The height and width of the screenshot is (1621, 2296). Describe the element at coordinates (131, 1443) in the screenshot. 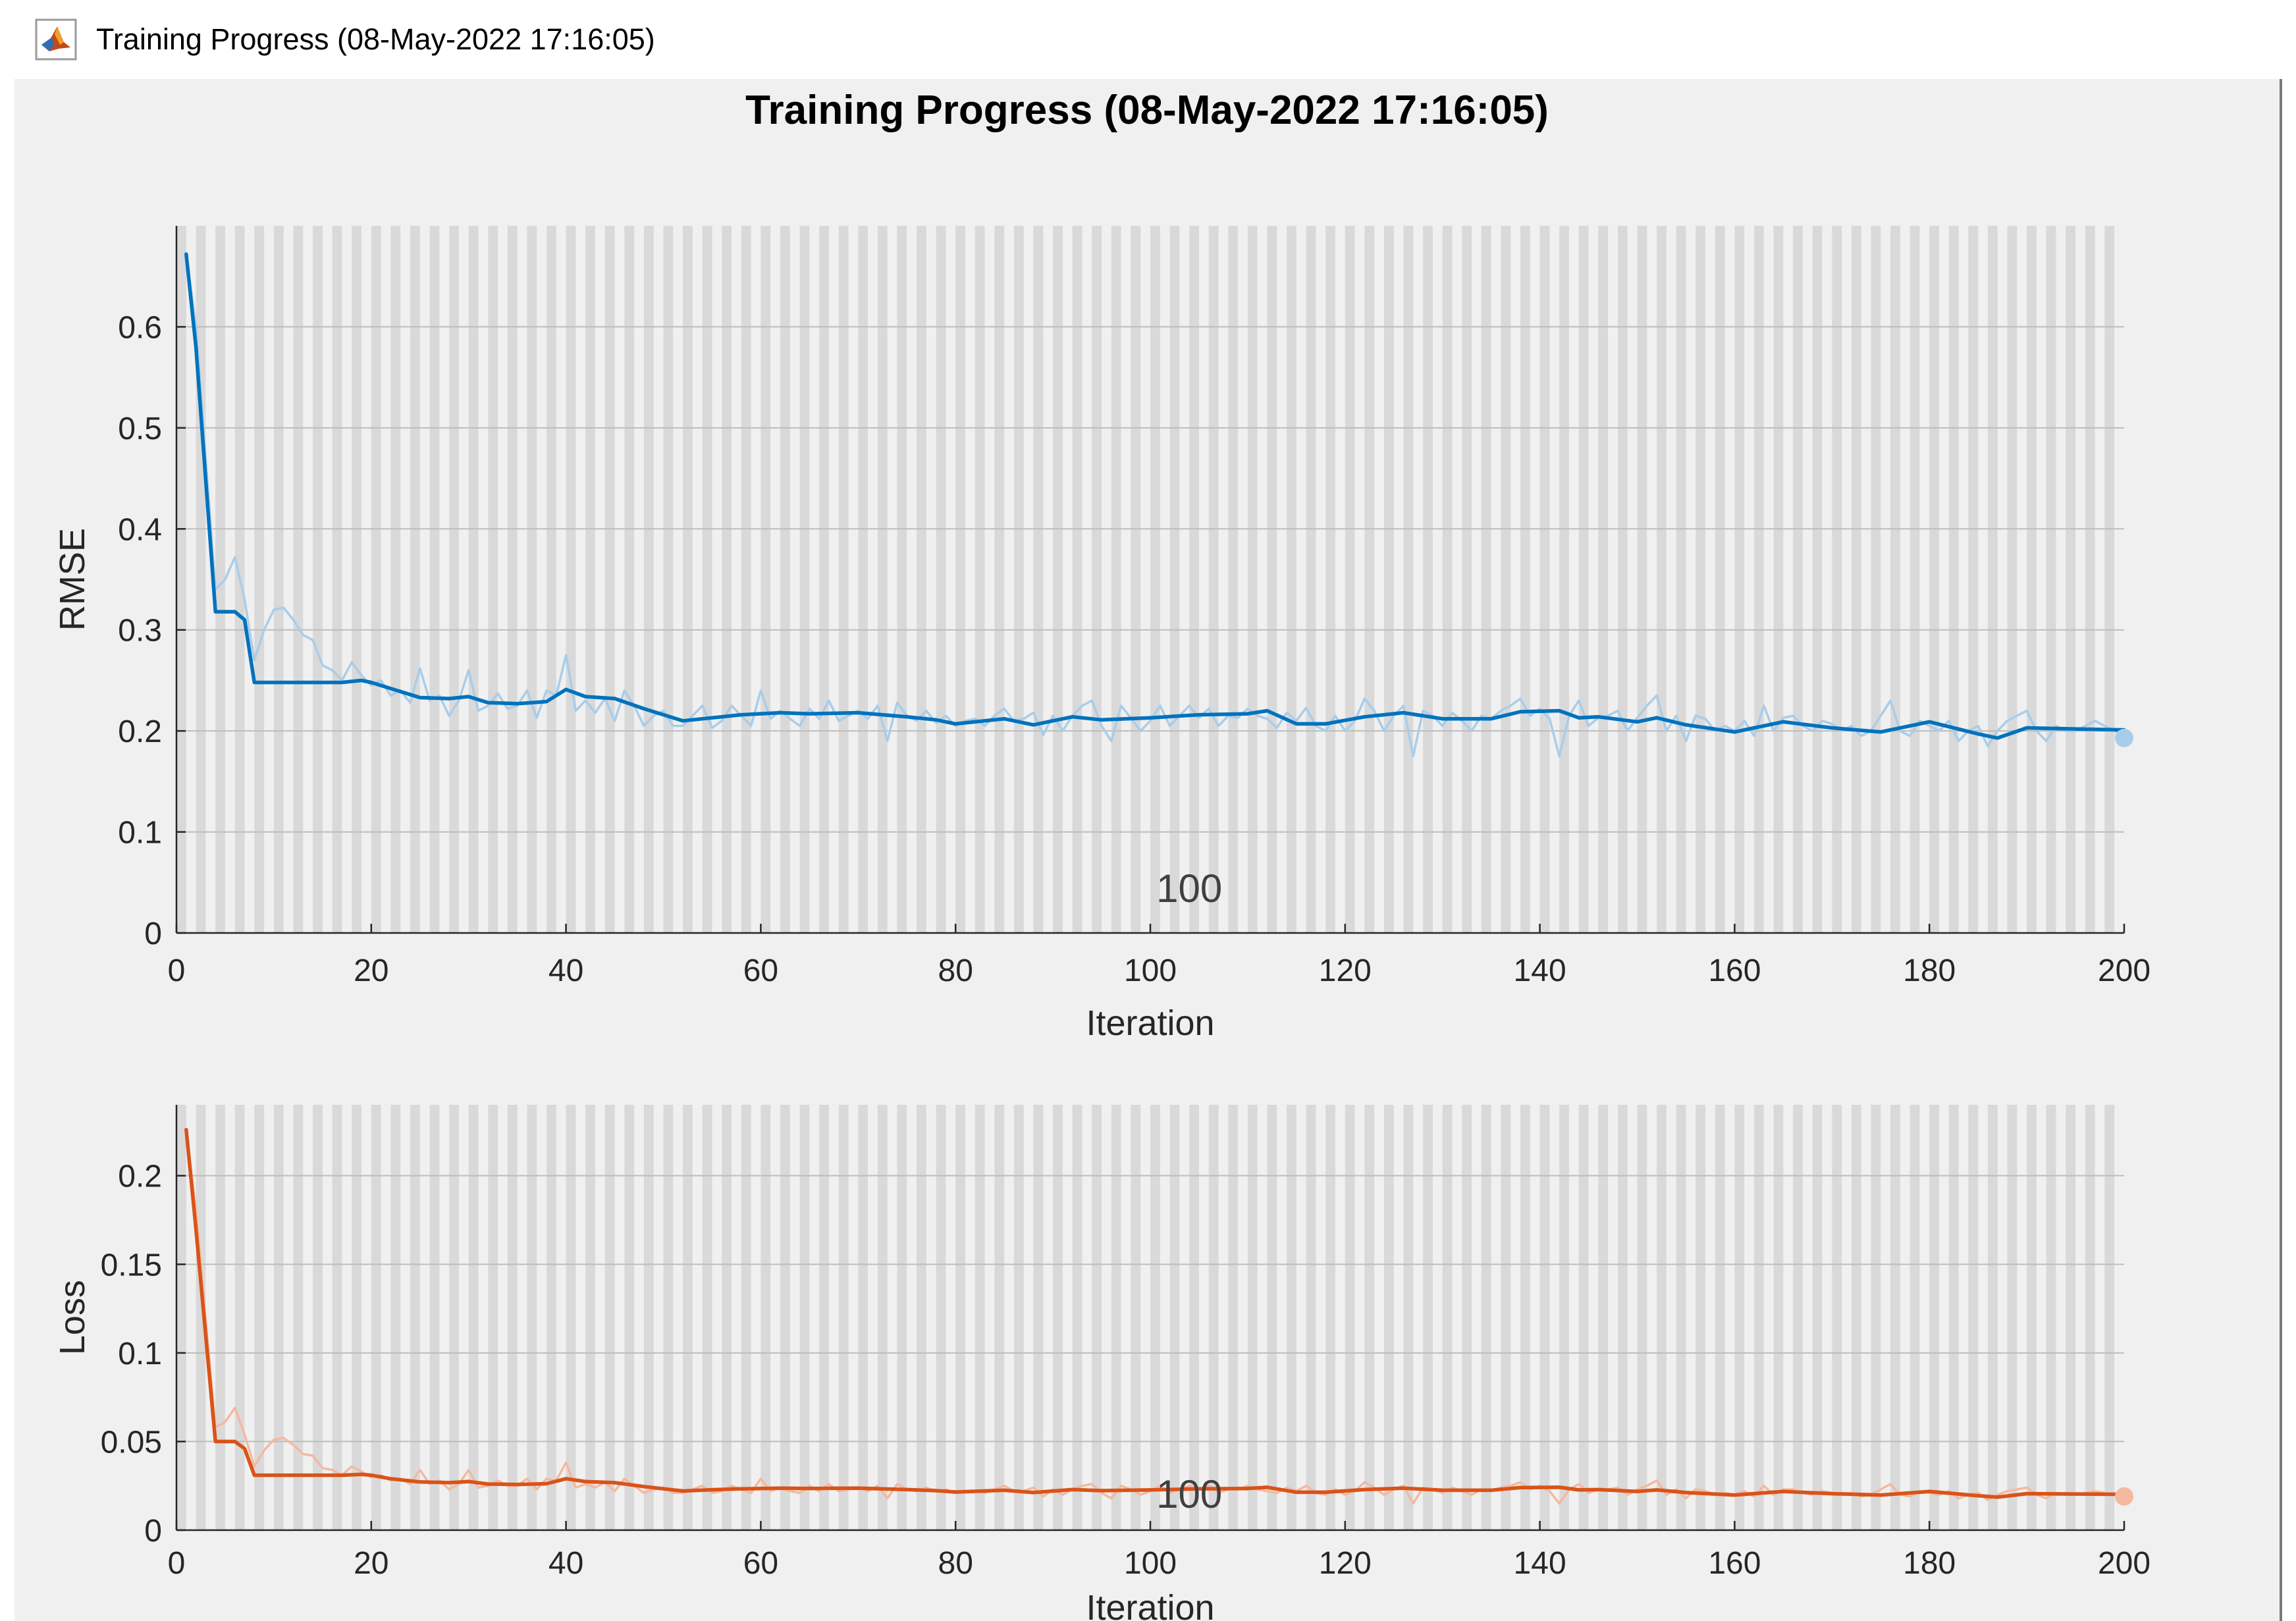

I see `y-tick-label: 0.05` at that location.